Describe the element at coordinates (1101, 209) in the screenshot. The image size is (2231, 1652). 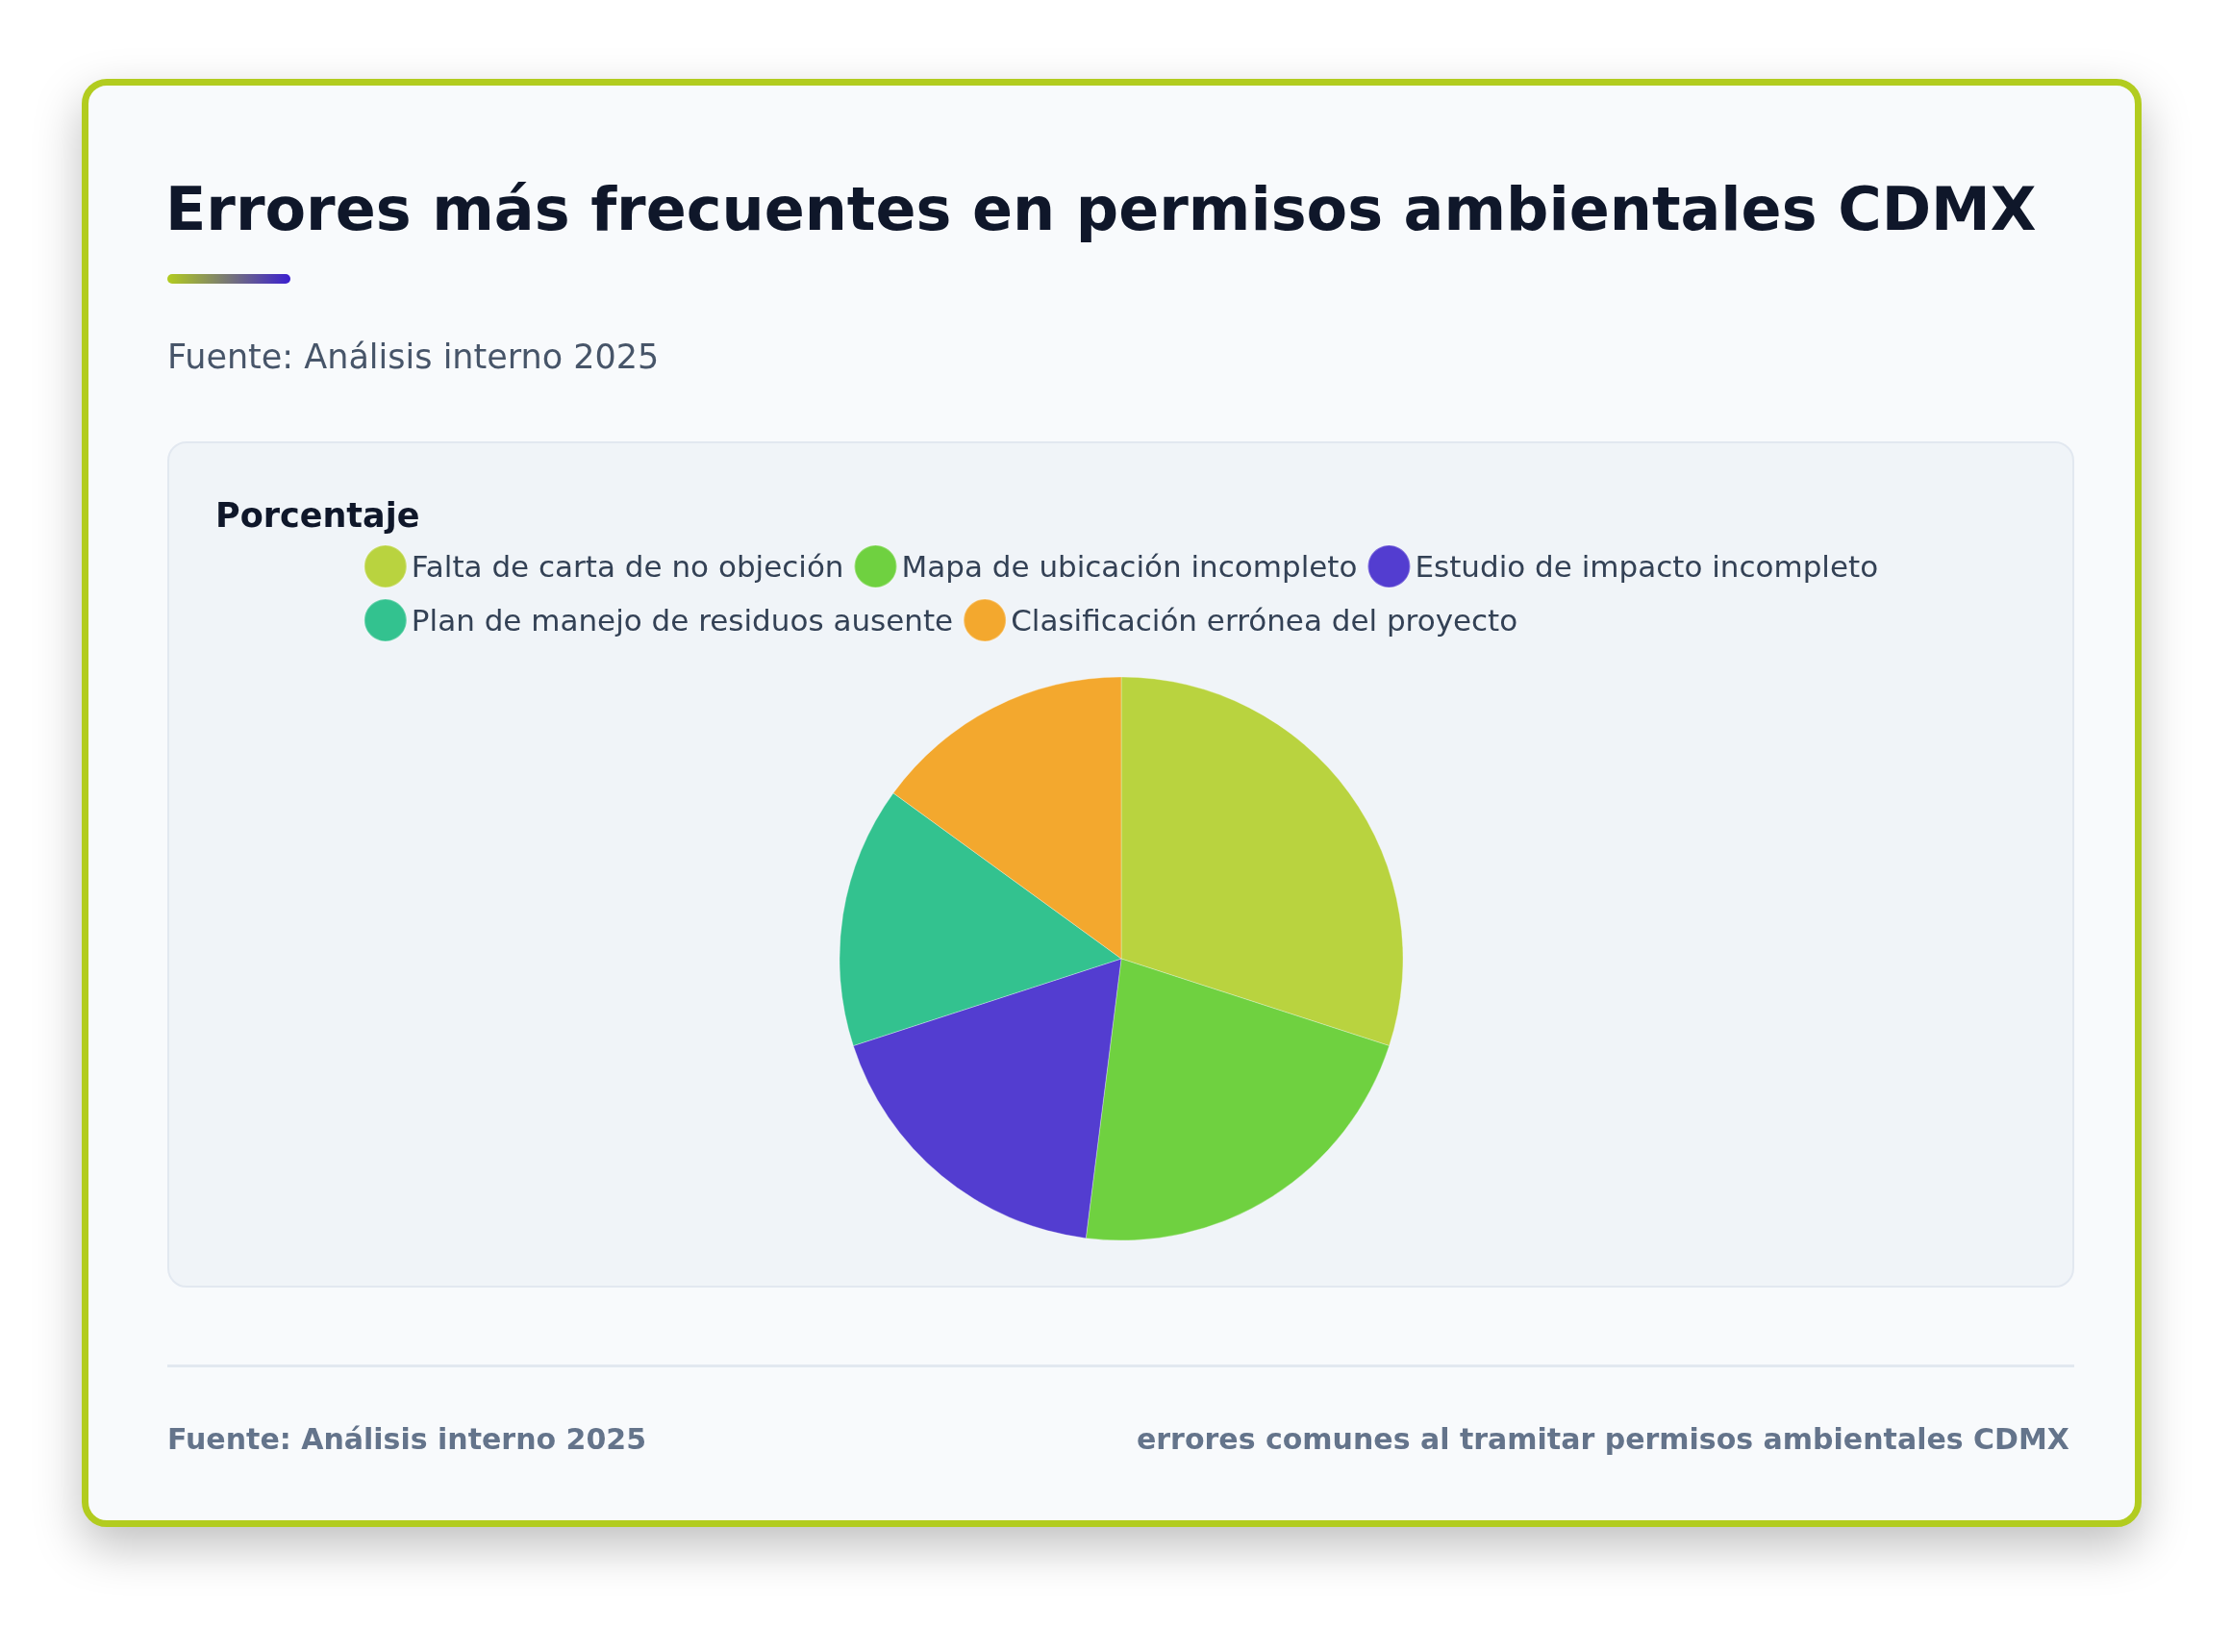
I see `chart-title: Errores más frecuentes en permisos ambientales CDMX` at that location.